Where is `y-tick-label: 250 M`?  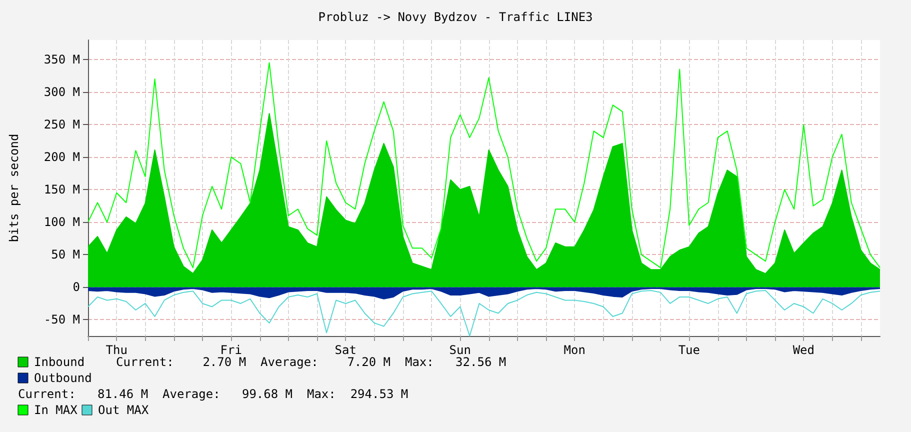 y-tick-label: 250 M is located at coordinates (62, 125).